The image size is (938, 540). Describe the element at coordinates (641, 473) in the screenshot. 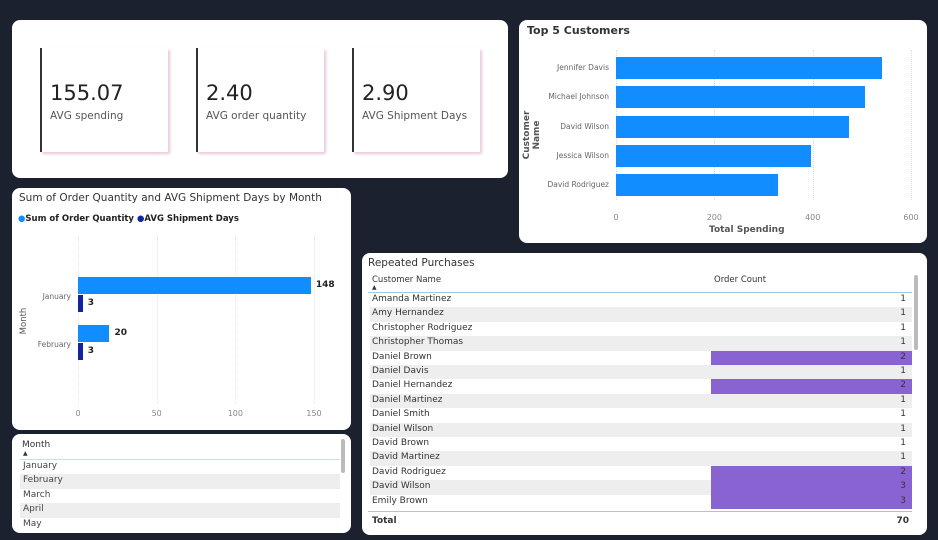

I see `table-row: David Rodriguez 2` at that location.